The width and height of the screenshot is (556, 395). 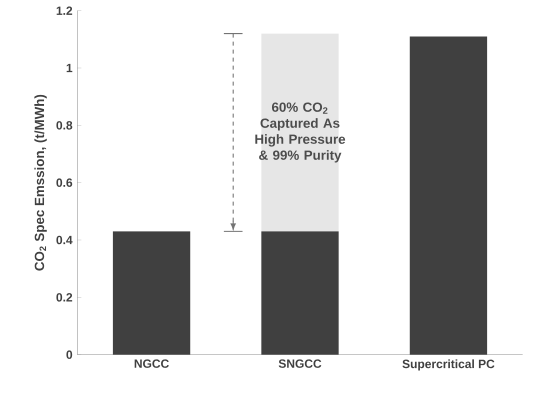 What do you see at coordinates (69, 355) in the screenshot?
I see `y-tick-label: 0` at bounding box center [69, 355].